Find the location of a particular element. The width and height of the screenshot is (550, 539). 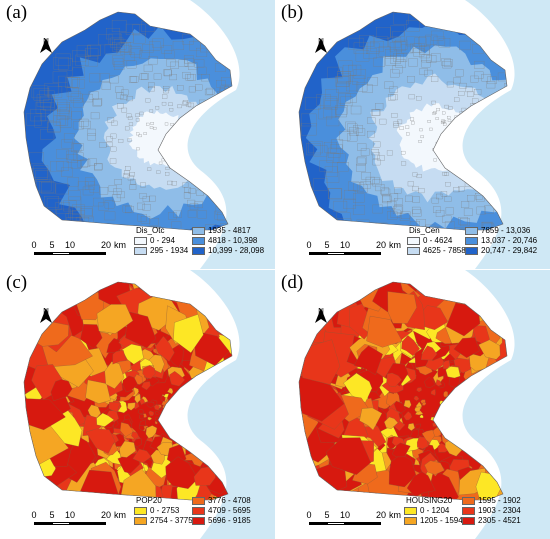

legend-item: 4625 - 7858 is located at coordinates (436, 250).